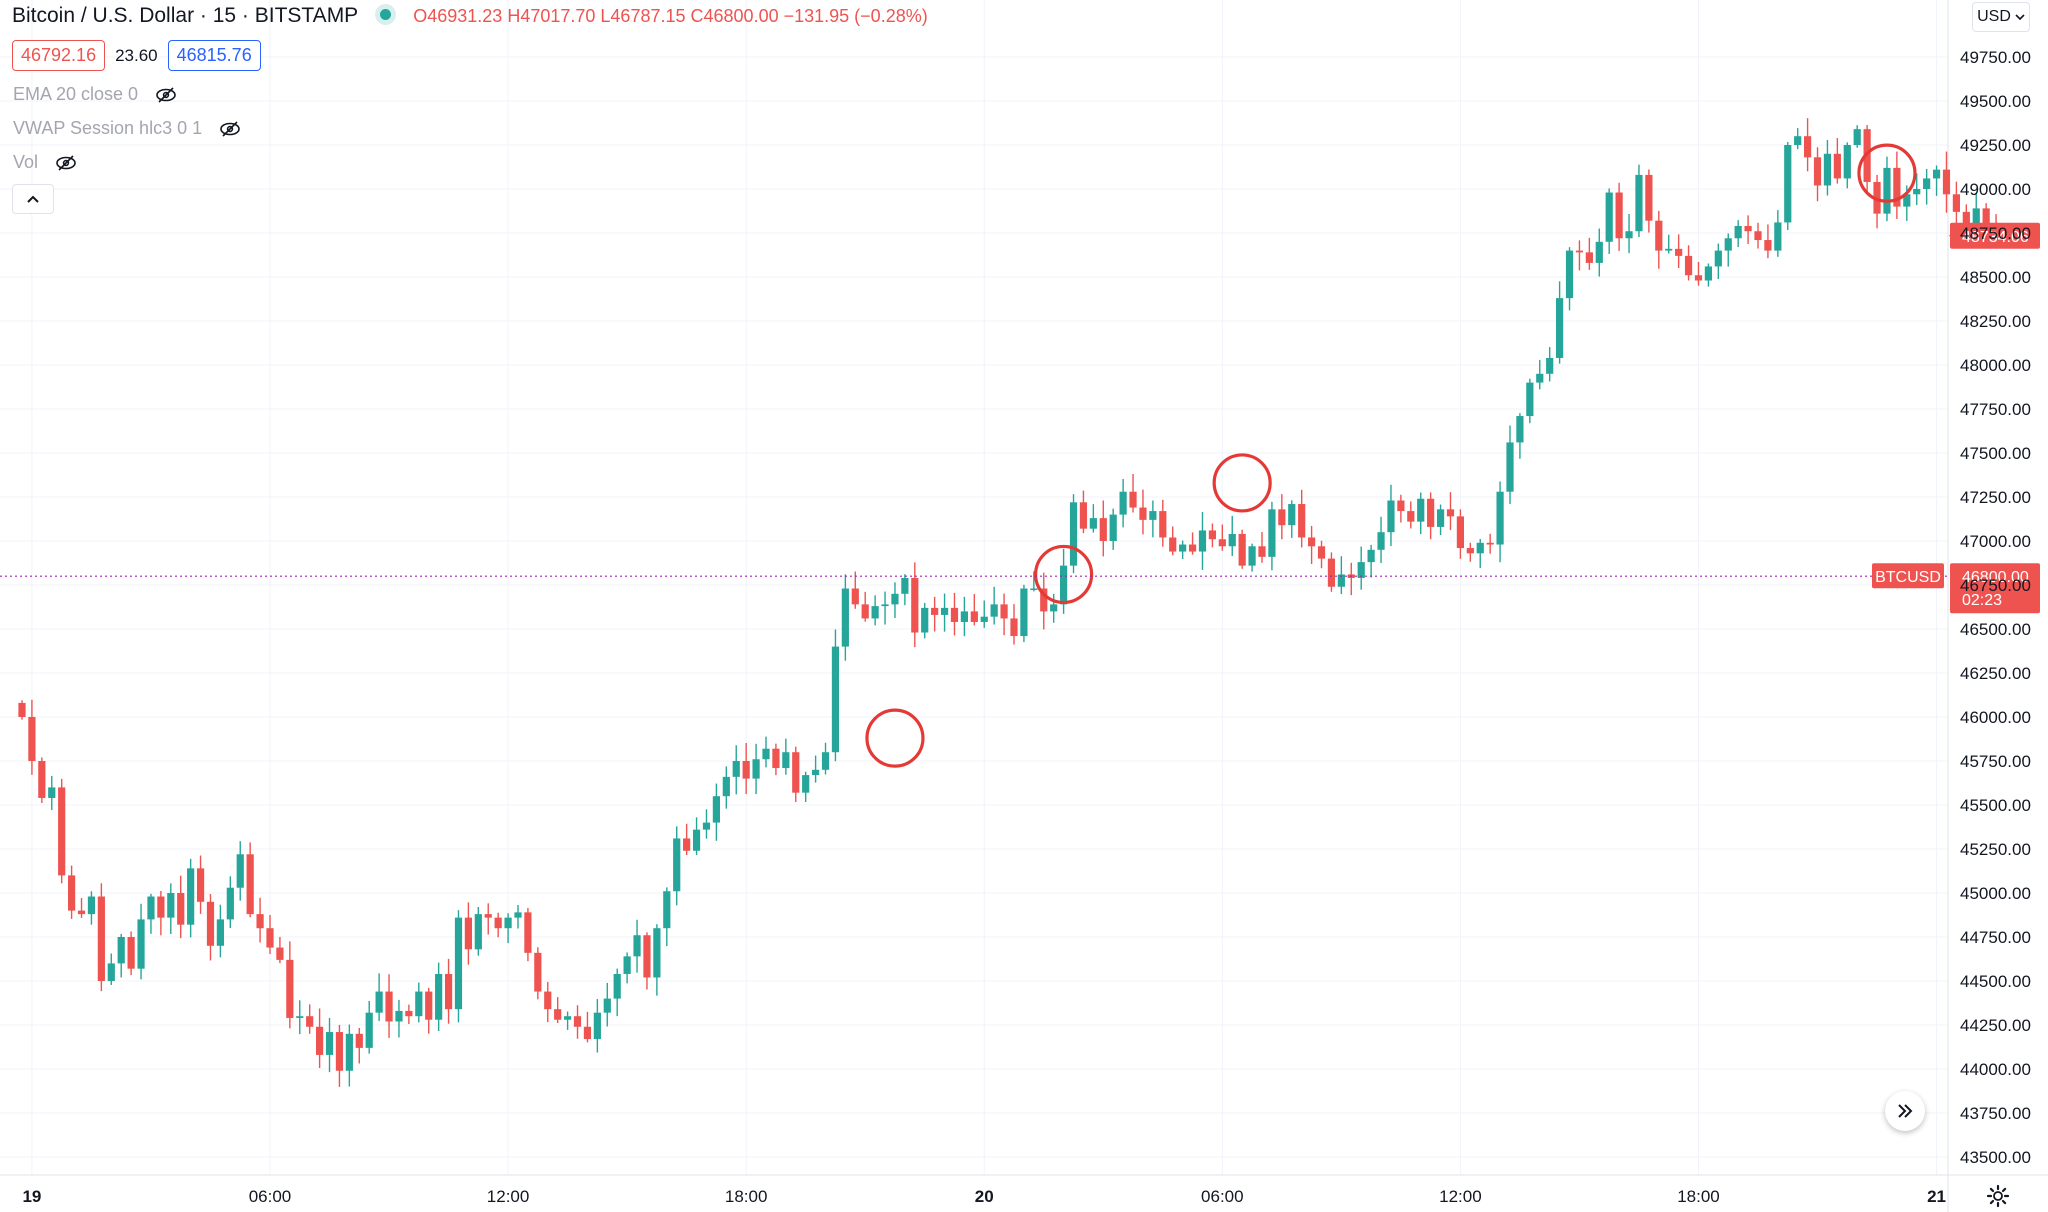 Image resolution: width=2048 pixels, height=1212 pixels. Describe the element at coordinates (895, 738) in the screenshot. I see `highlight-circle` at that location.